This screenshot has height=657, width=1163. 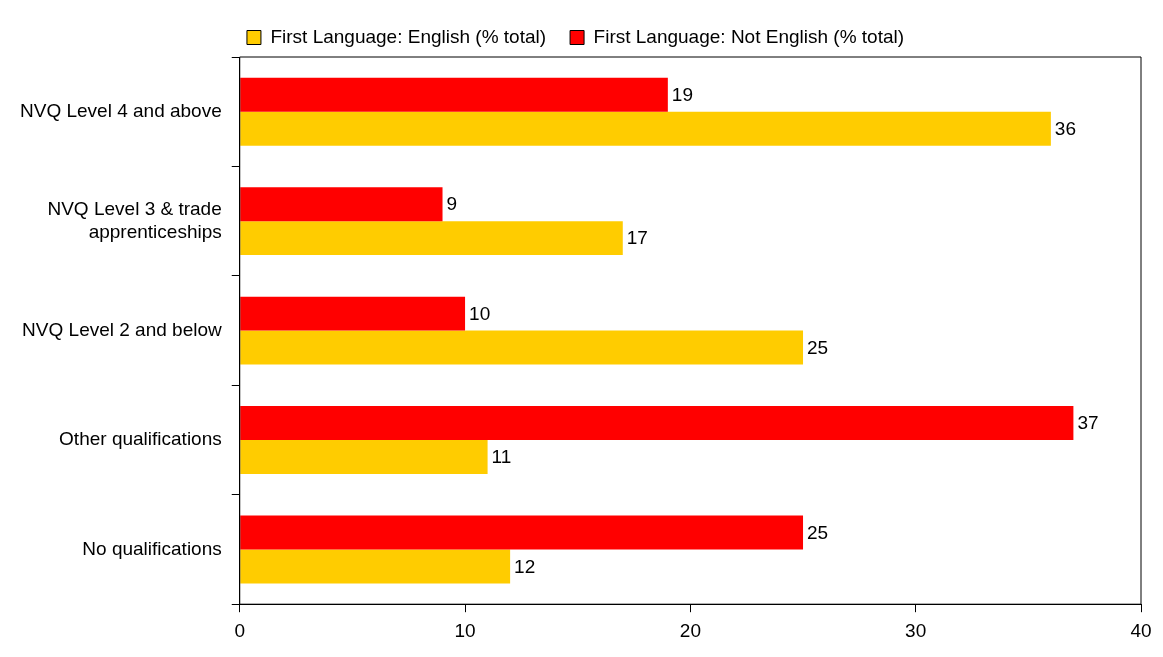 I want to click on data-label: 9, so click(x=452, y=204).